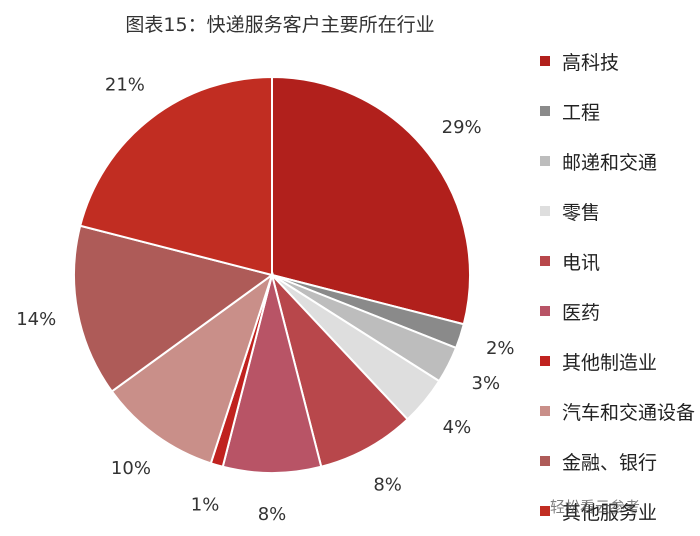 The width and height of the screenshot is (700, 536). What do you see at coordinates (462, 127) in the screenshot?
I see `slice-label: 29%` at bounding box center [462, 127].